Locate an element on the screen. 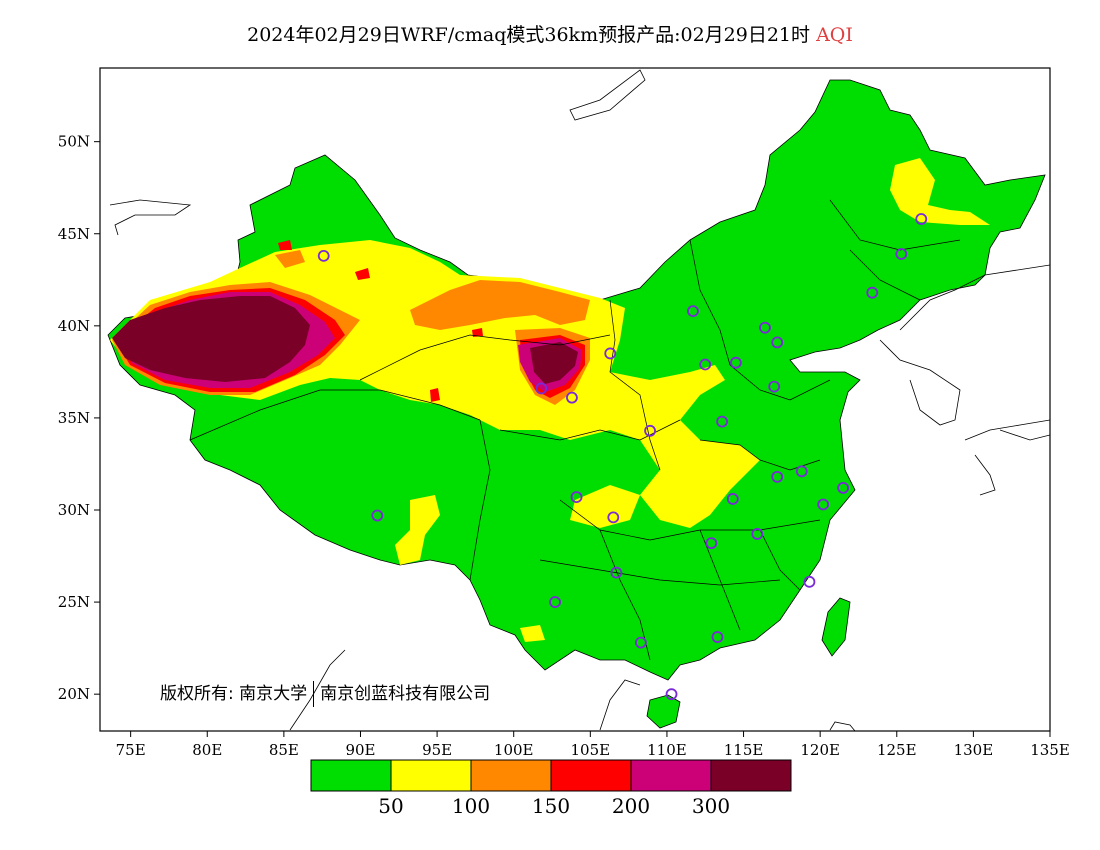 Image resolution: width=1100 pixels, height=850 pixels. title-main: 2024年02月29日WRF/cmaq模式36km预报产品:02月29日21时 is located at coordinates (529, 35).